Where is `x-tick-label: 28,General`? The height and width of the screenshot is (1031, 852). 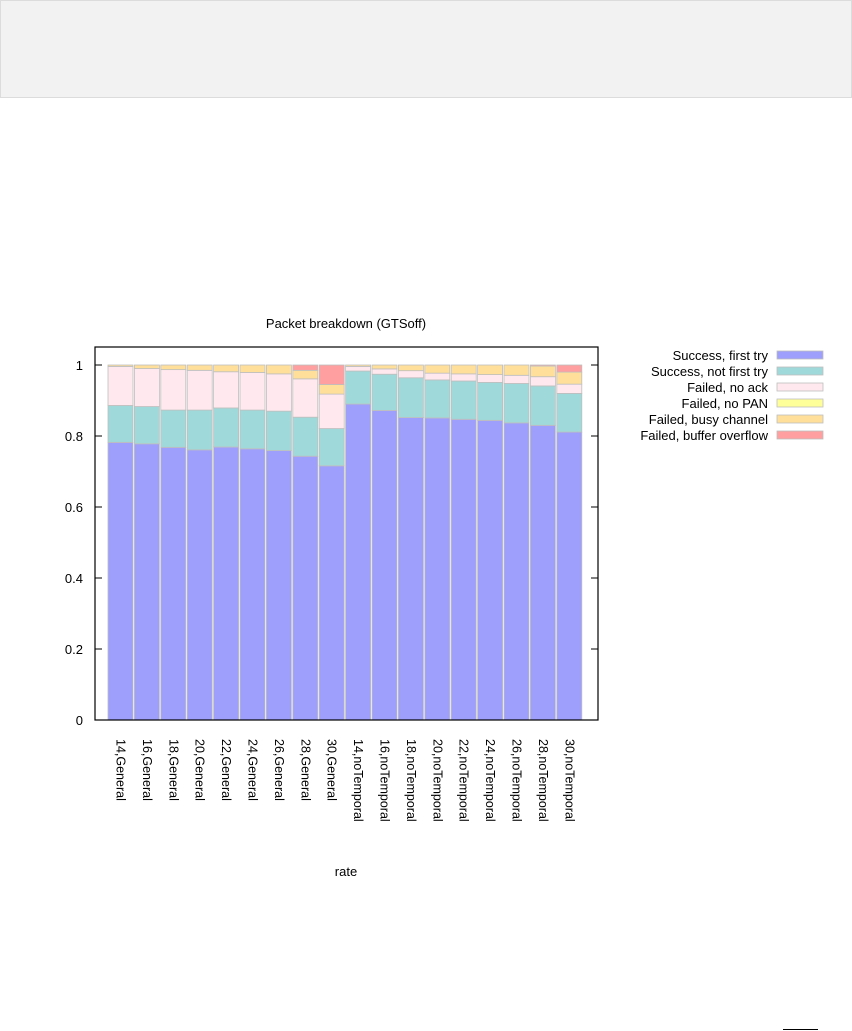
x-tick-label: 28,General is located at coordinates (305, 770).